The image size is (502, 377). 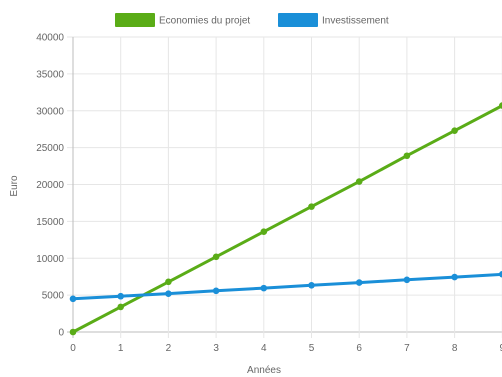 What do you see at coordinates (50, 148) in the screenshot?
I see `y-tick-label: 25000` at bounding box center [50, 148].